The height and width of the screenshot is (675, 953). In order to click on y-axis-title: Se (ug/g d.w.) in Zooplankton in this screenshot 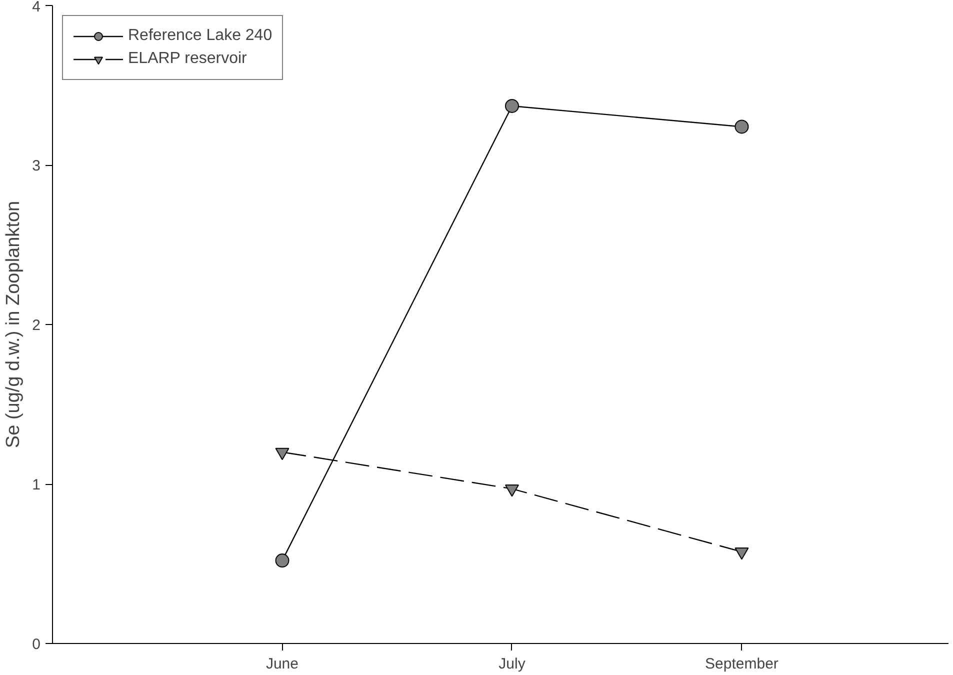, I will do `click(13, 324)`.